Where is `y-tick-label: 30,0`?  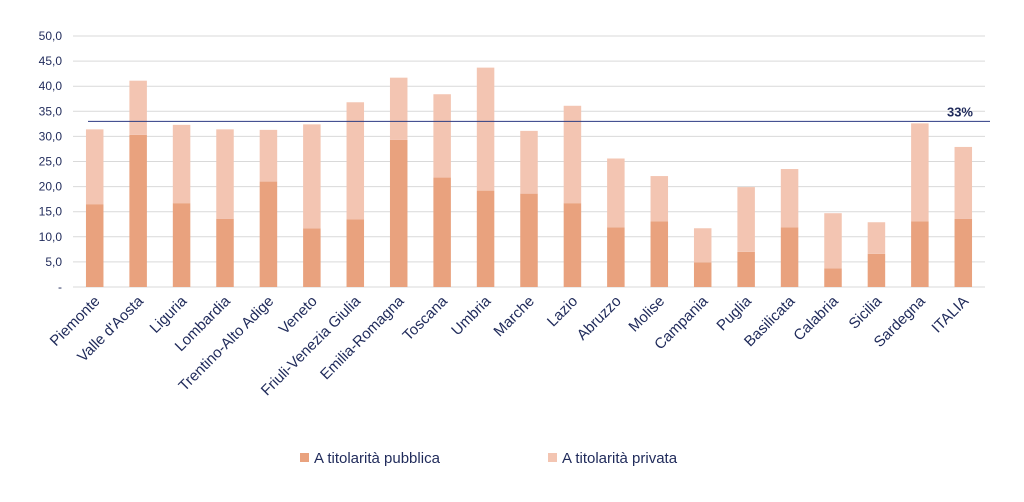
y-tick-label: 30,0 is located at coordinates (51, 136).